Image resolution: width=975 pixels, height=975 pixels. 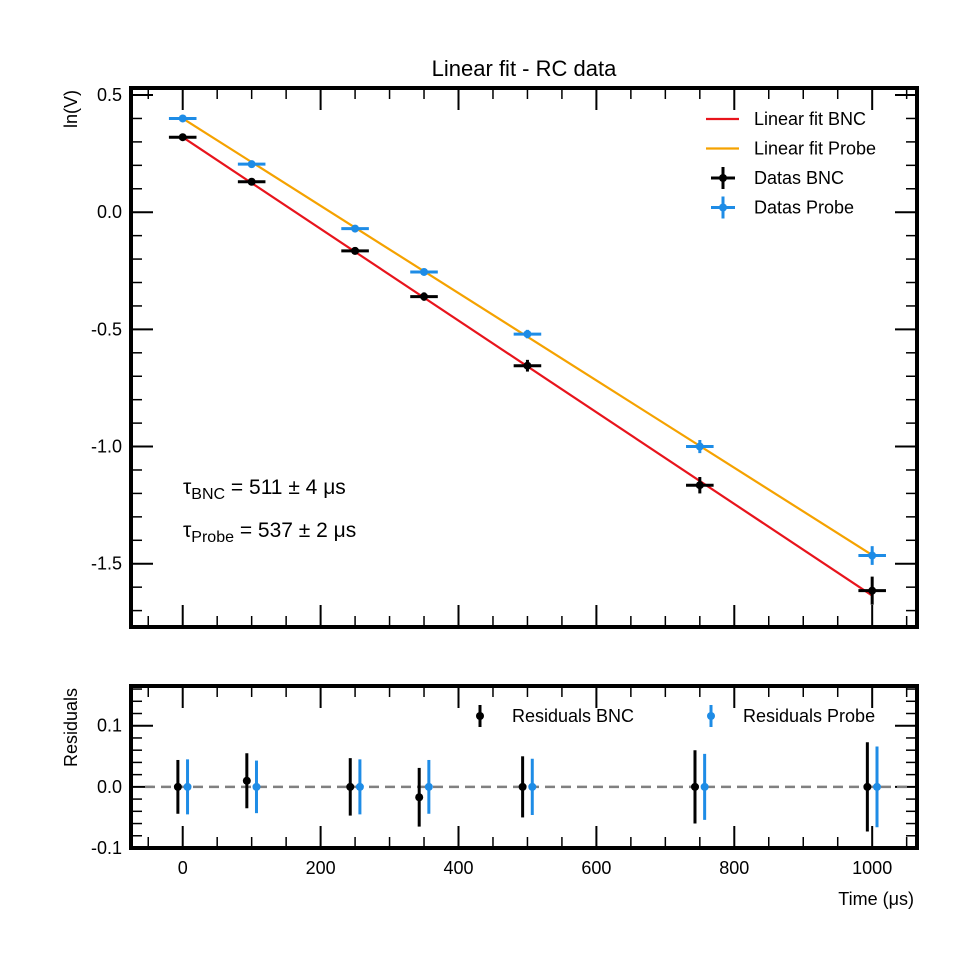 I want to click on legend-label: Residuals Probe, so click(x=809, y=716).